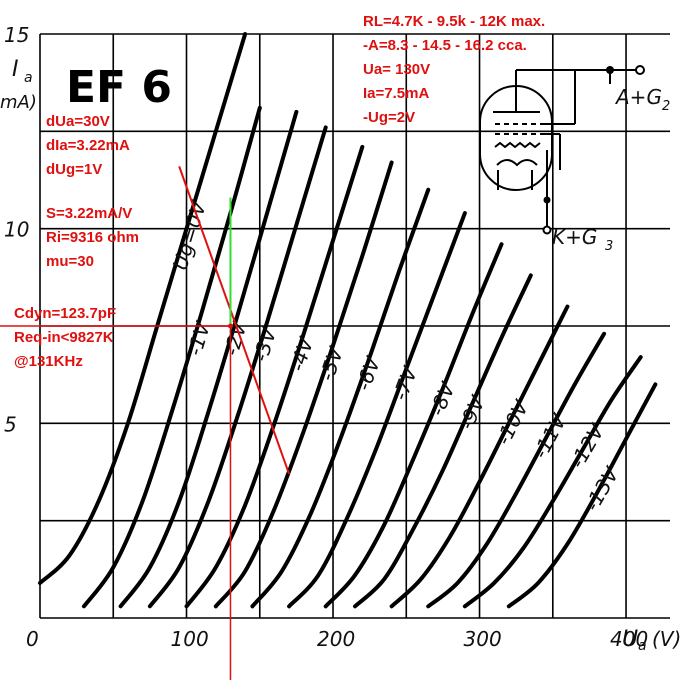 This screenshot has height=680, width=680. Describe the element at coordinates (190, 639) in the screenshot. I see `x-tick-label: 100` at that location.